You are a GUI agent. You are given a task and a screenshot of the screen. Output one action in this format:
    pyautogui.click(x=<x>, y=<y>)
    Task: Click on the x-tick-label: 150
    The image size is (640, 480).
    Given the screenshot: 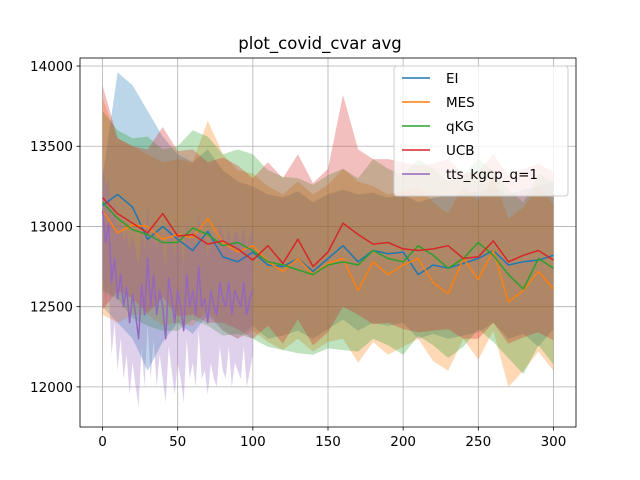 What is the action you would take?
    pyautogui.click(x=328, y=442)
    